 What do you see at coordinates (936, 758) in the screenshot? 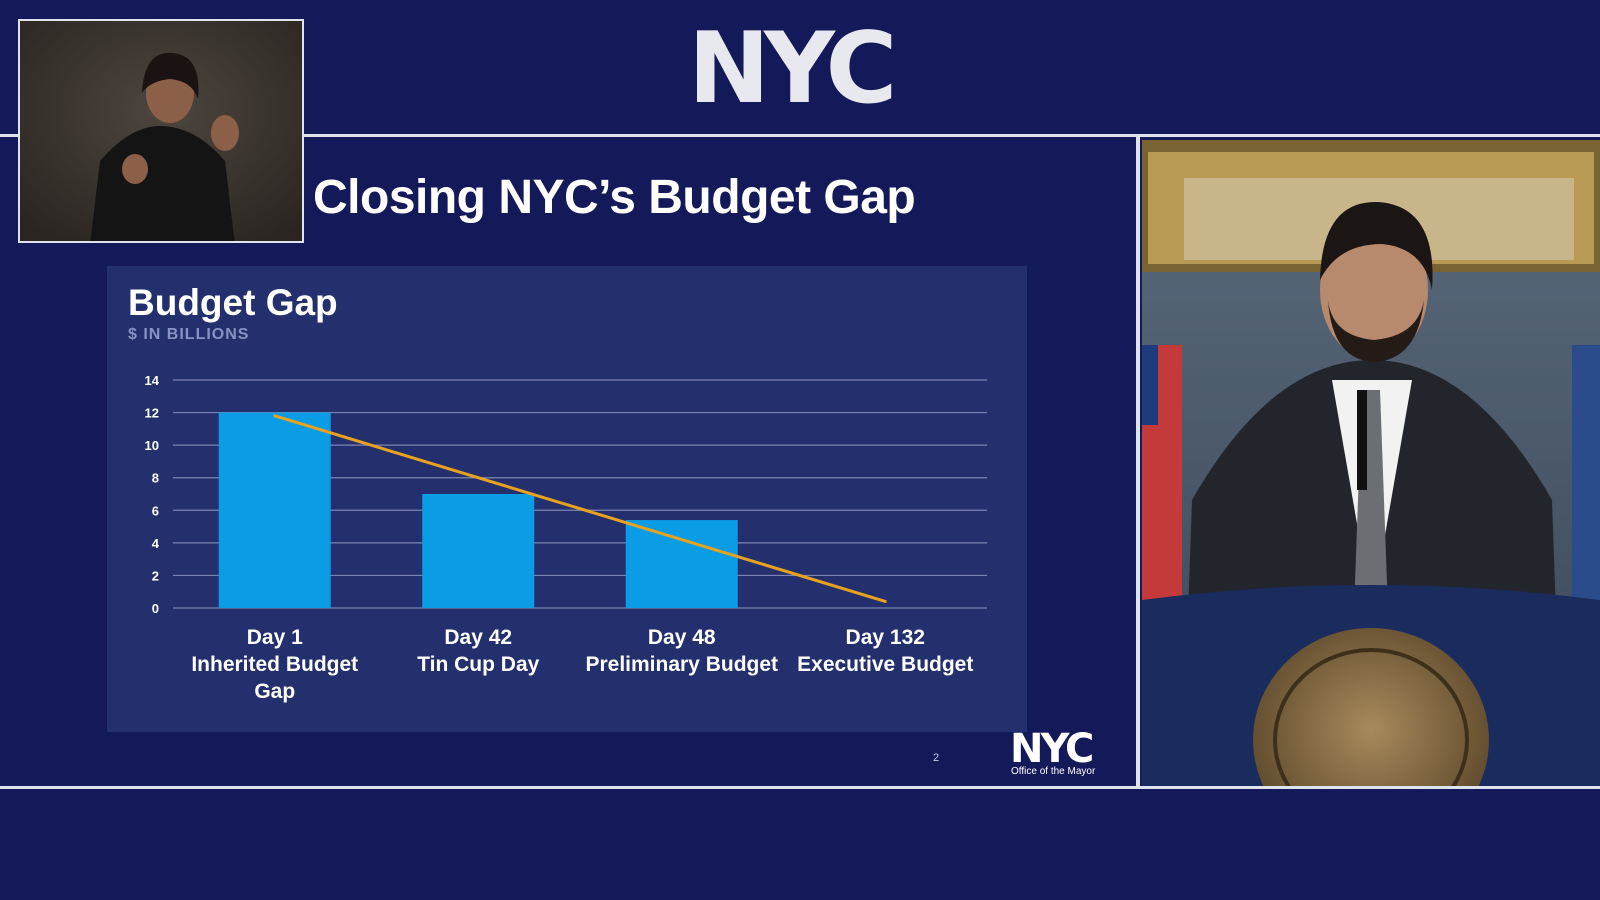
I see `page-number: 2` at bounding box center [936, 758].